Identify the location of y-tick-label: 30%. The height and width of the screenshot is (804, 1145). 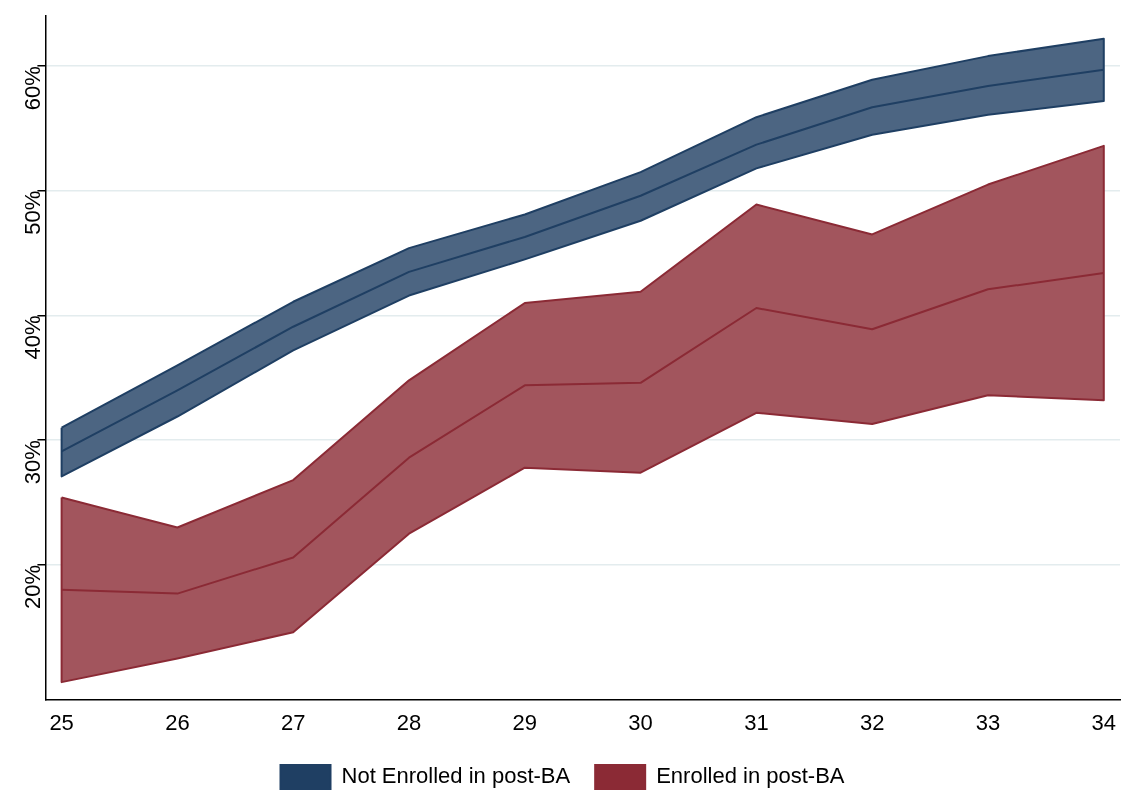
(33, 462).